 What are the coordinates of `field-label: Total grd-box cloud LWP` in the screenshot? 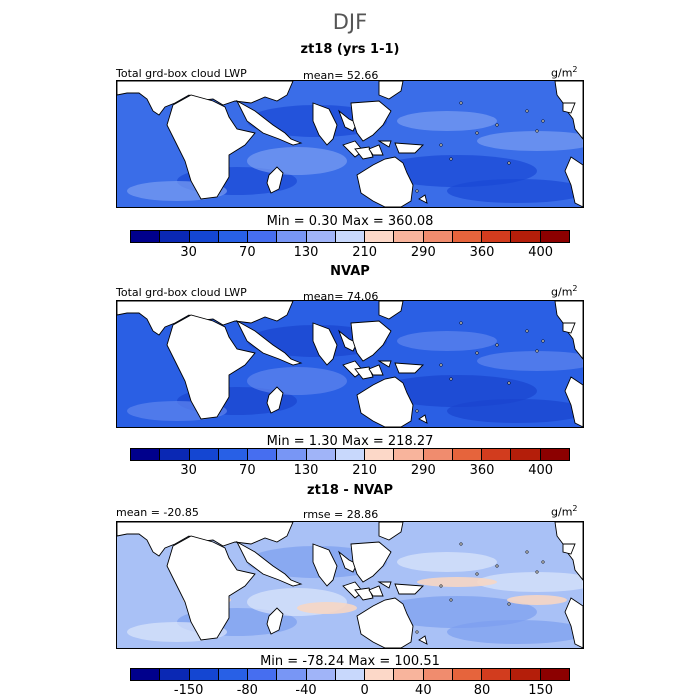 It's located at (181, 73).